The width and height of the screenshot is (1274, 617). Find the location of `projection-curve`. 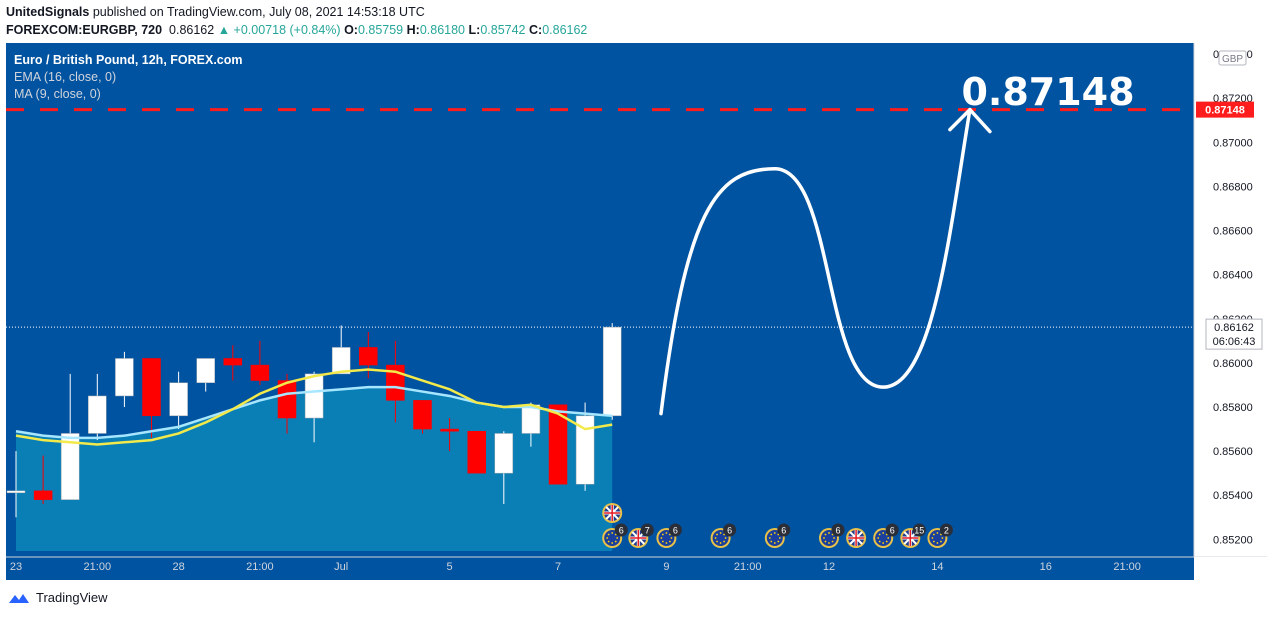

projection-curve is located at coordinates (815, 261).